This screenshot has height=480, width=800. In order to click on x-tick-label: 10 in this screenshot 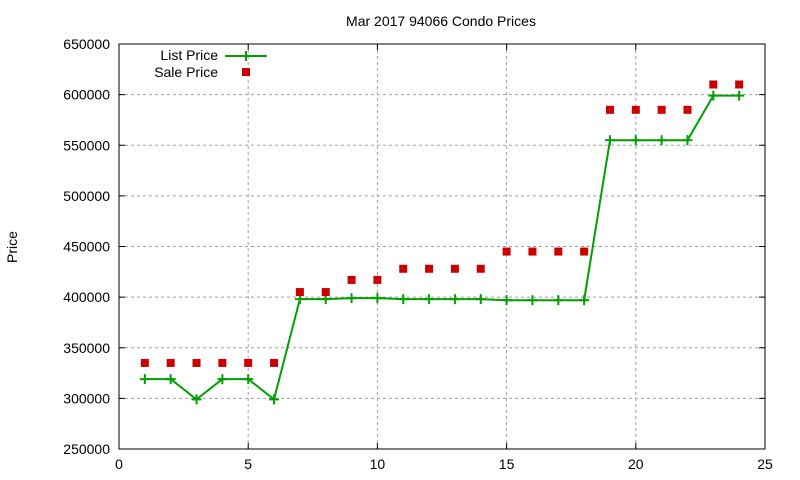, I will do `click(378, 464)`.